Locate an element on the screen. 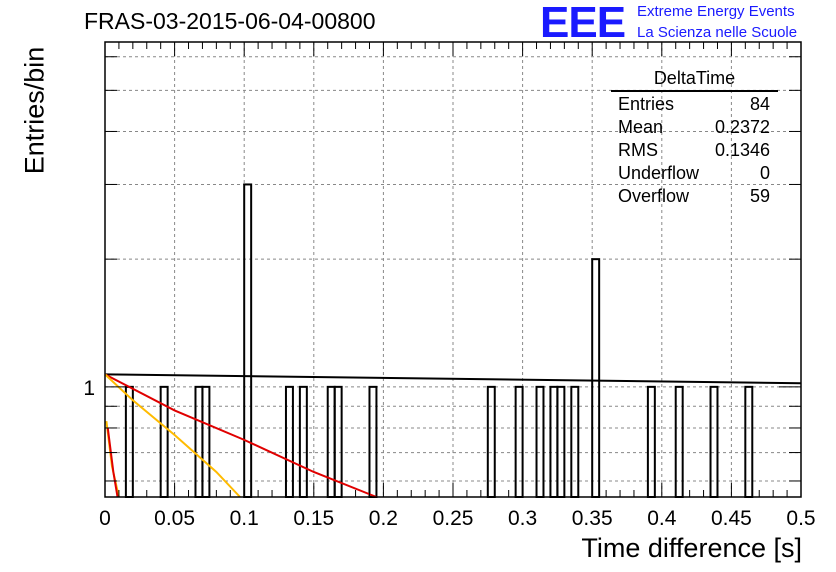  run-title: FRAS-03-2015-06-04-00800 is located at coordinates (230, 21).